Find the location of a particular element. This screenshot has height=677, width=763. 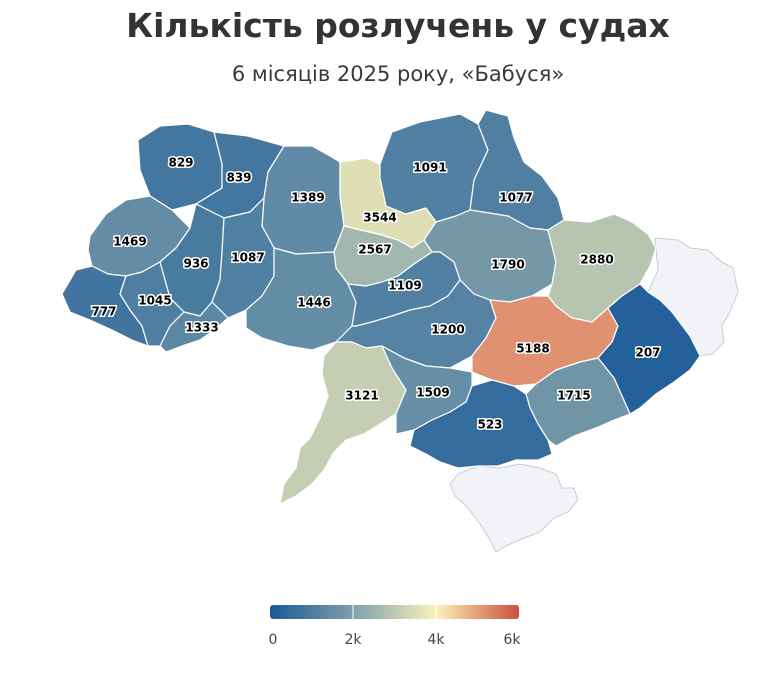

legend-tick-label: 0 is located at coordinates (273, 640).